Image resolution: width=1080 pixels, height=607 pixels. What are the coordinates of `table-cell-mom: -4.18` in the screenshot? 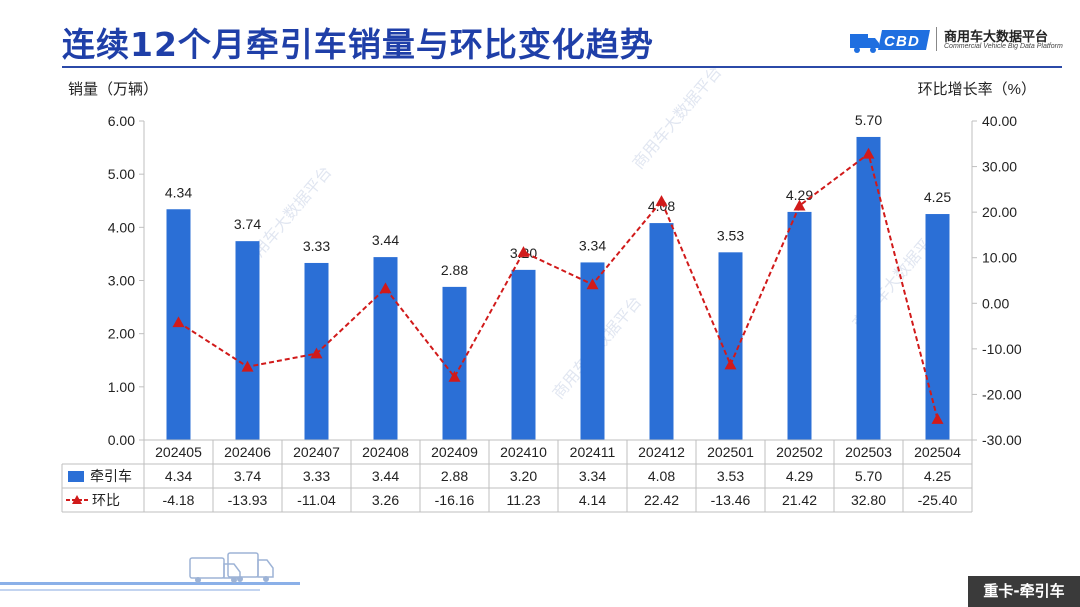 It's located at (179, 500).